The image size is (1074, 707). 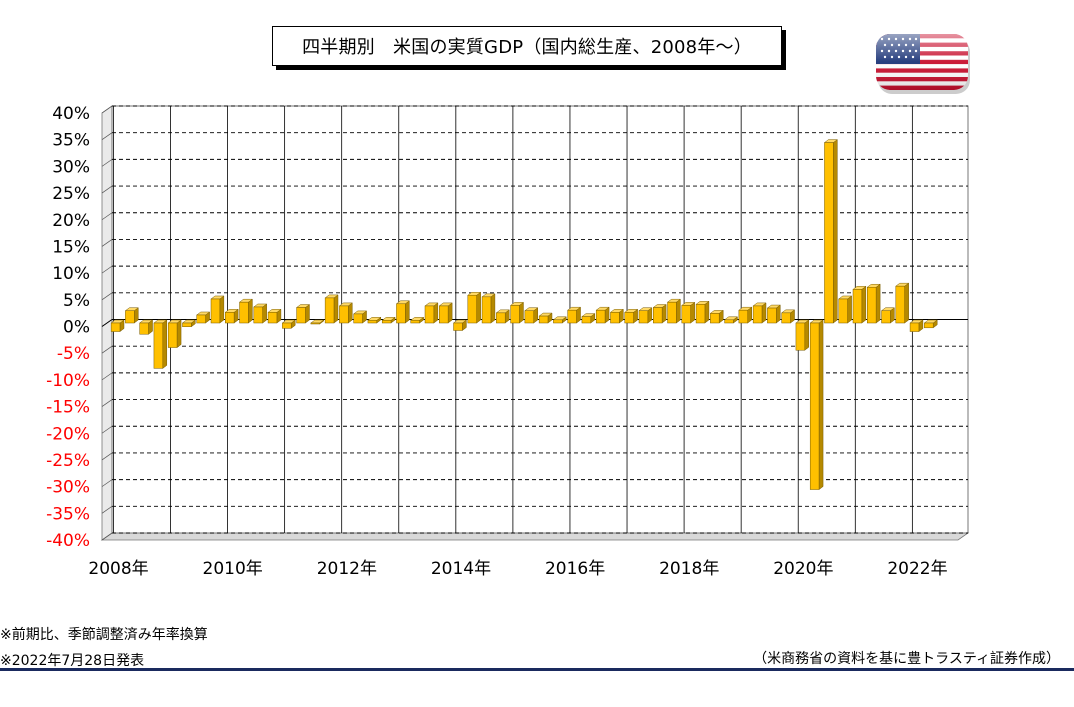 I want to click on y-tick-label: -25%, so click(x=68, y=461).